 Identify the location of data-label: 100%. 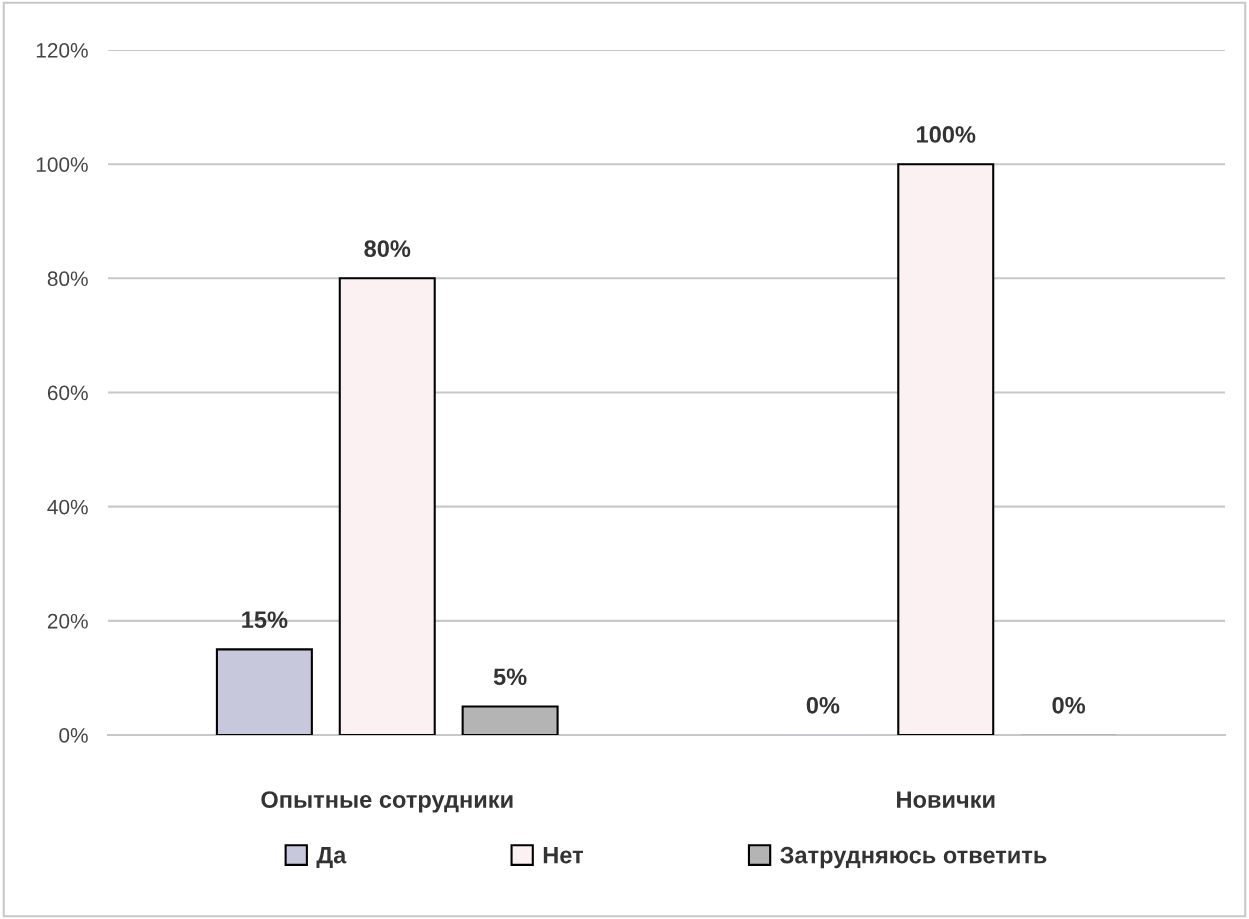
(946, 134).